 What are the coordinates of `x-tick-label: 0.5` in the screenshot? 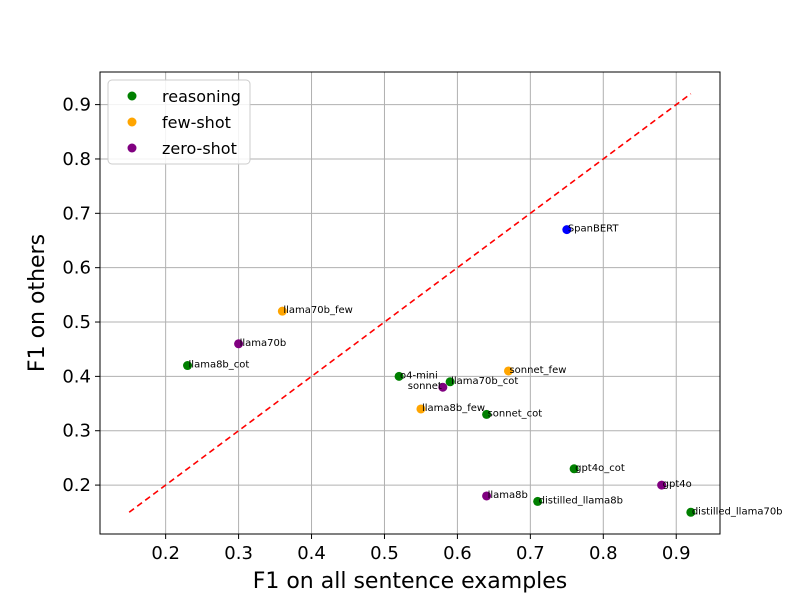 It's located at (384, 553).